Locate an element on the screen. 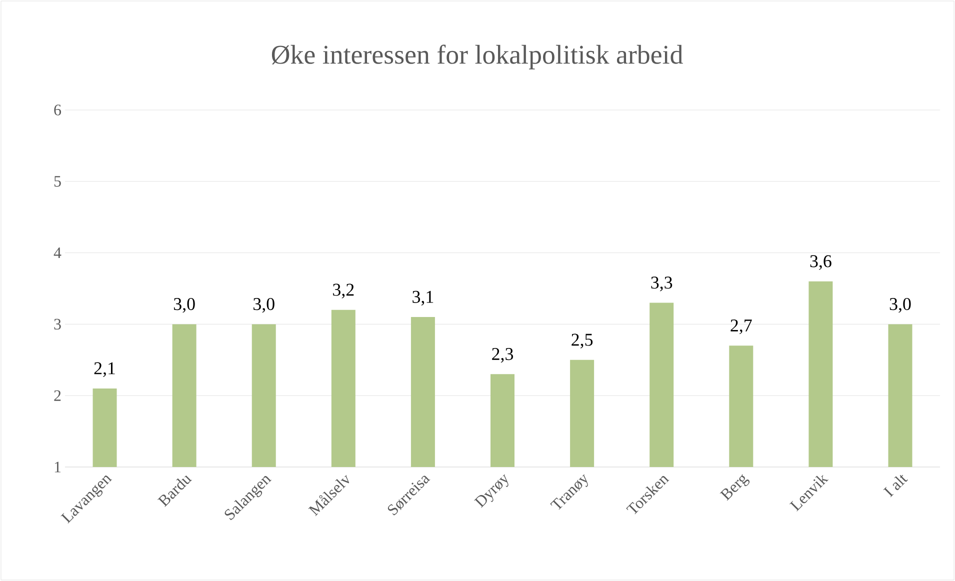  y-tick-label: 5 is located at coordinates (57, 181).